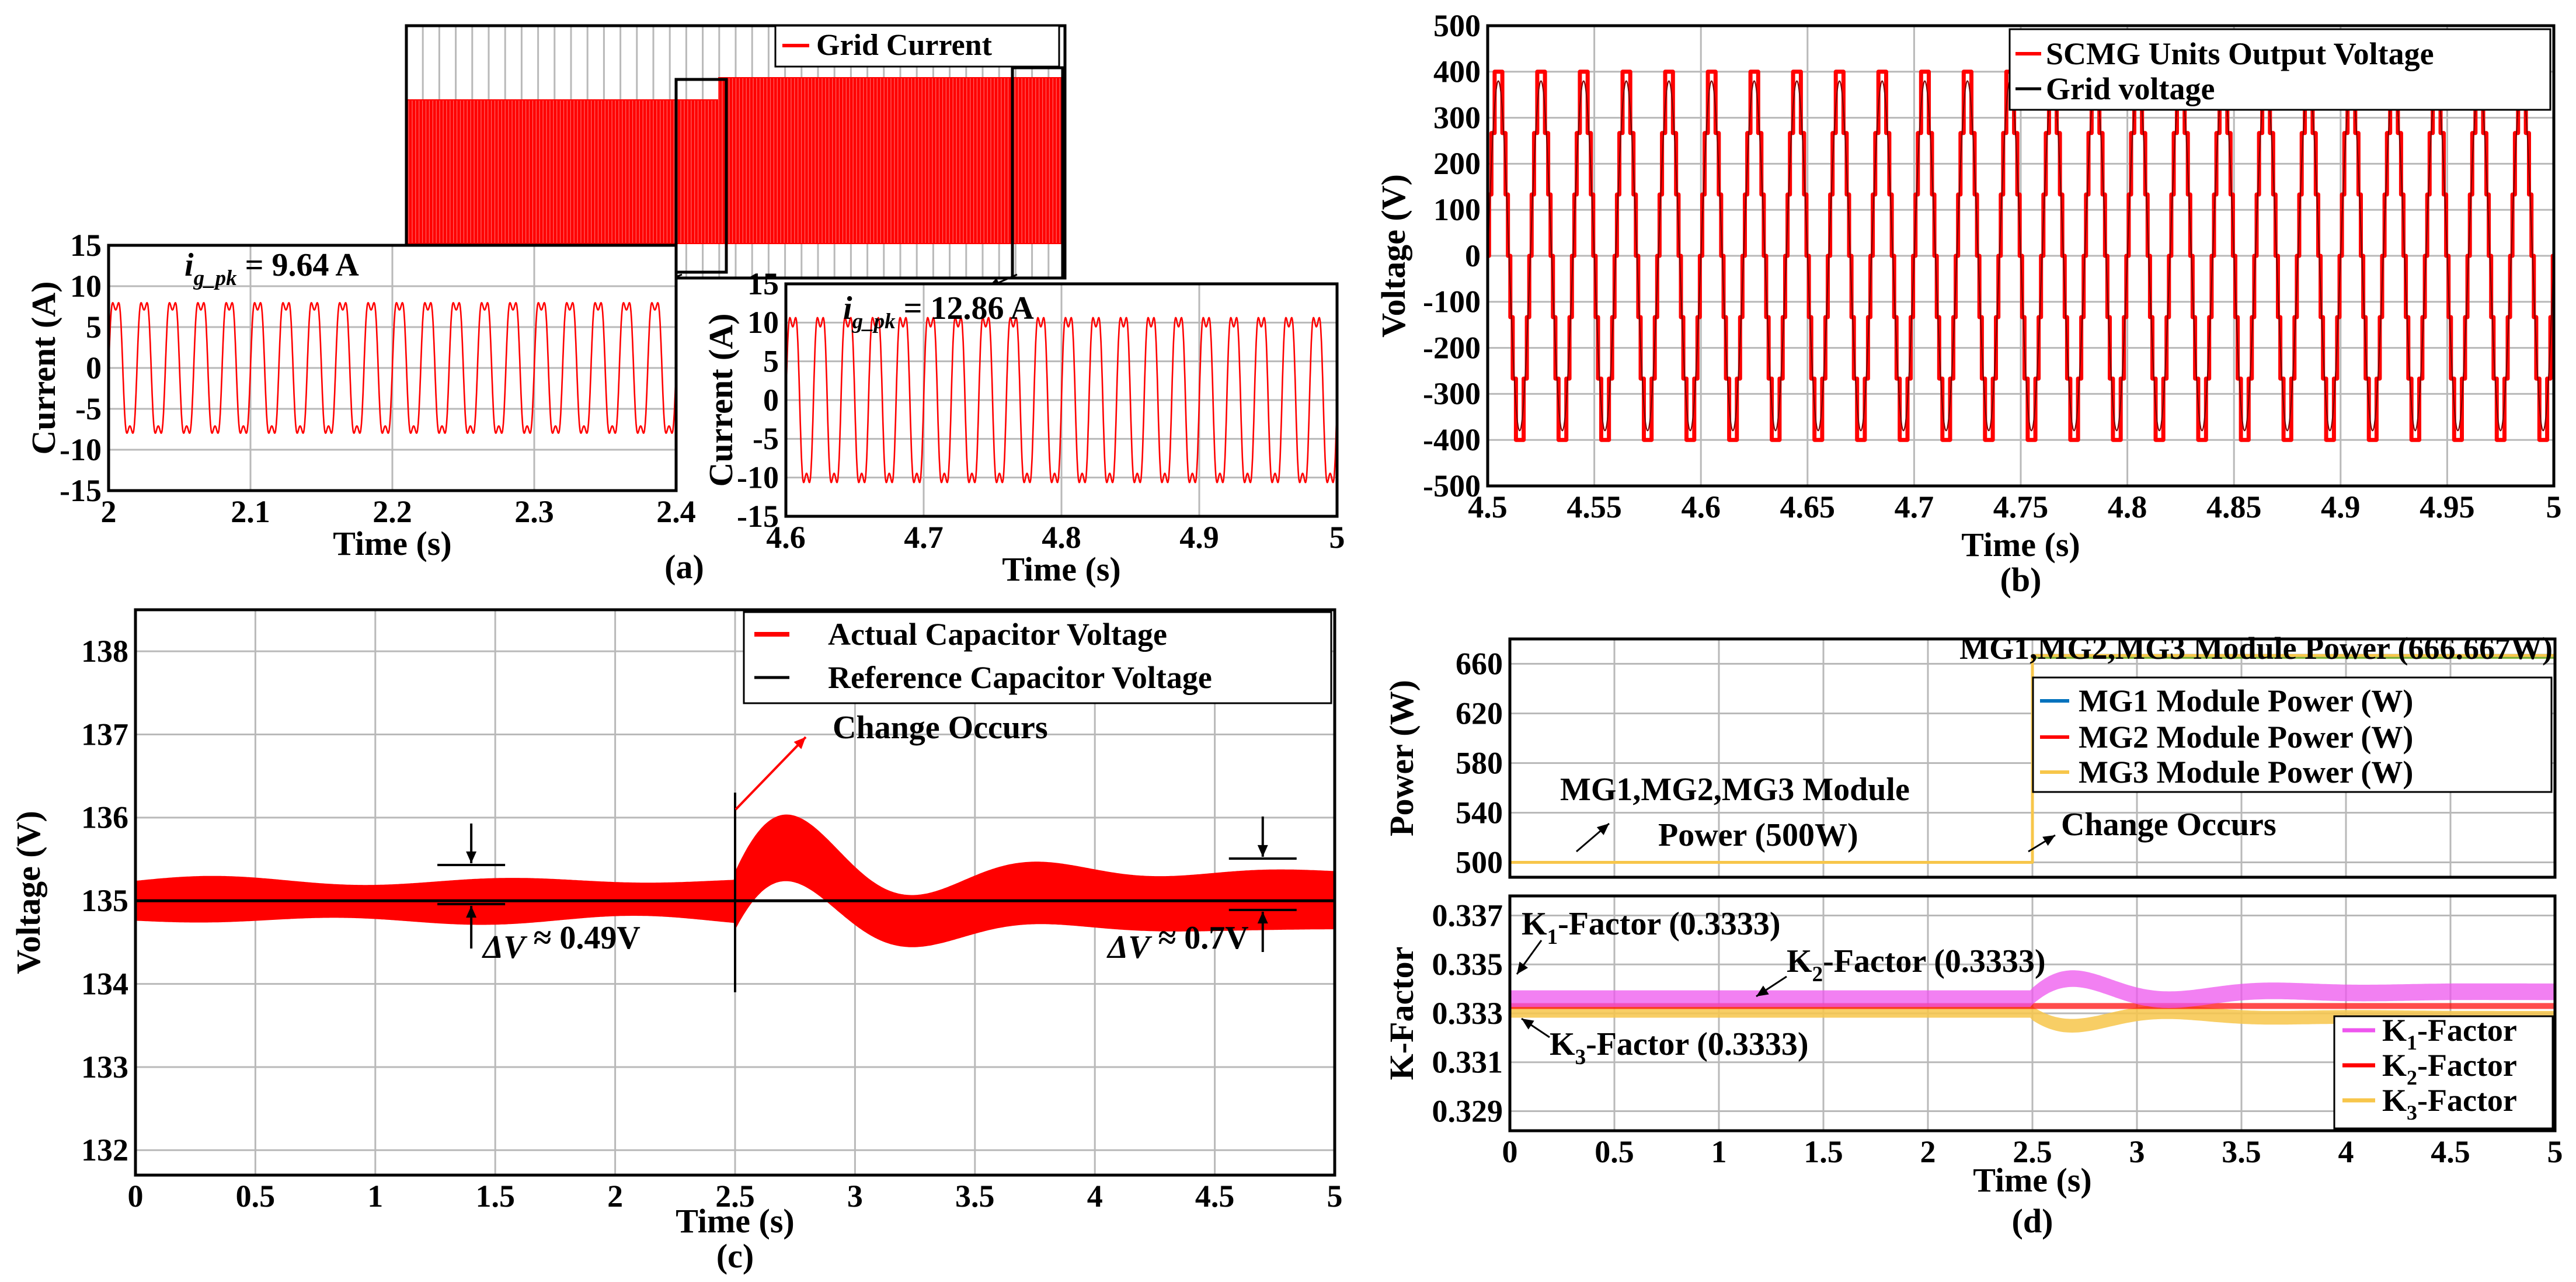 The height and width of the screenshot is (1282, 2576). What do you see at coordinates (1467, 915) in the screenshot?
I see `d-k-y-tick-label: 0.337` at bounding box center [1467, 915].